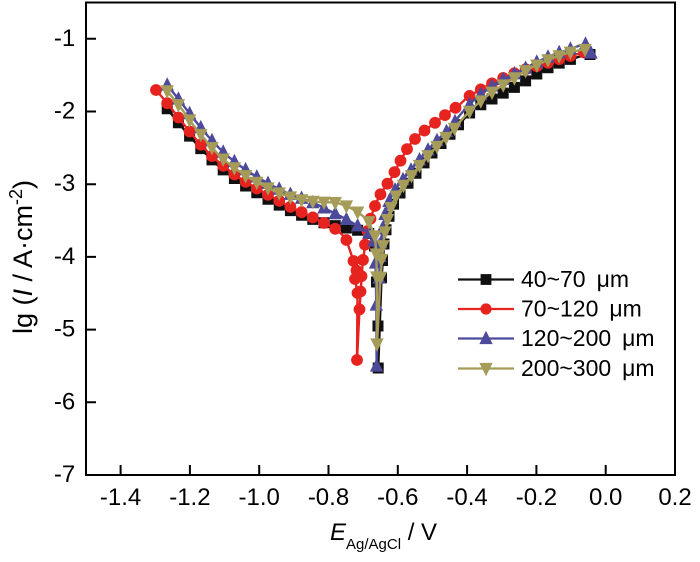 This screenshot has height=562, width=700. I want to click on svg-text: -1, so click(64, 38).